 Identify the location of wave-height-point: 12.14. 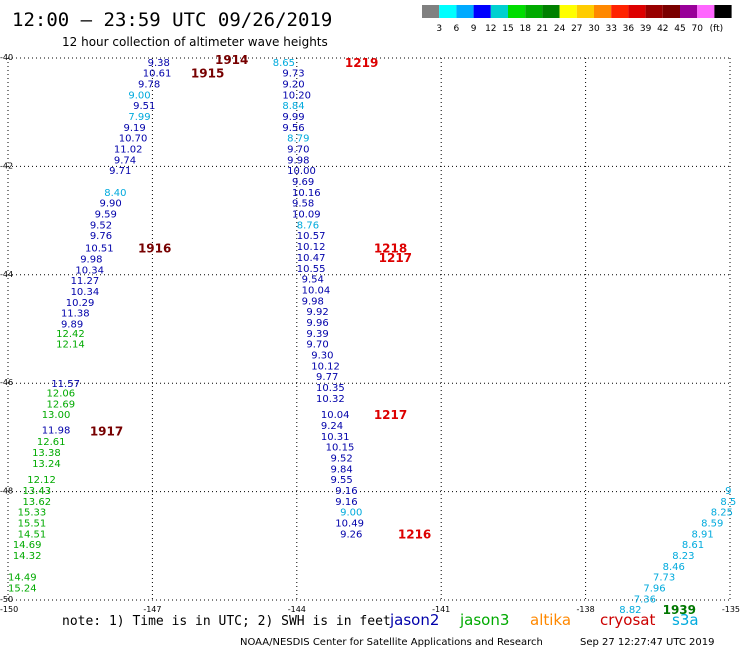
(70, 345).